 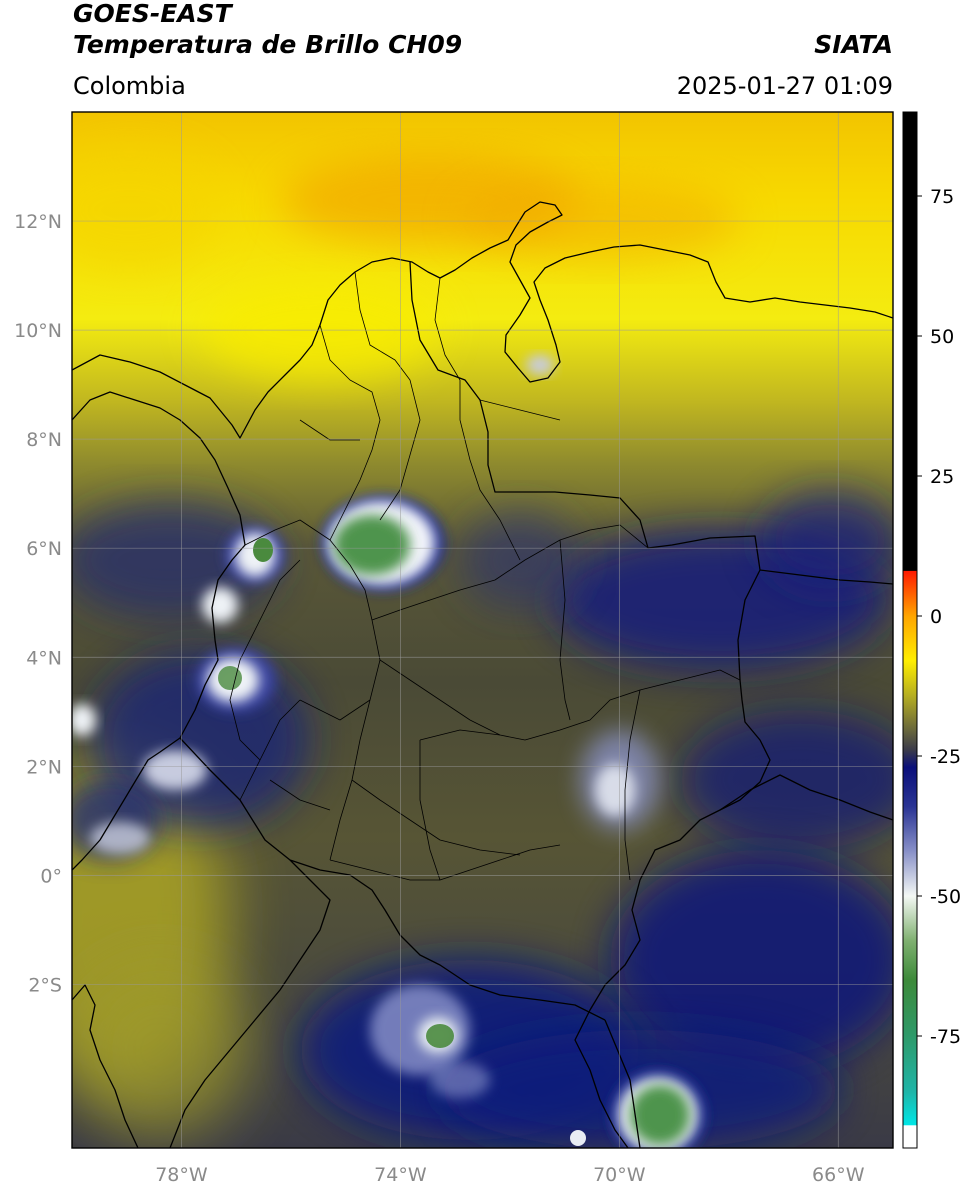 I want to click on colorbar-scale, so click(x=910, y=630).